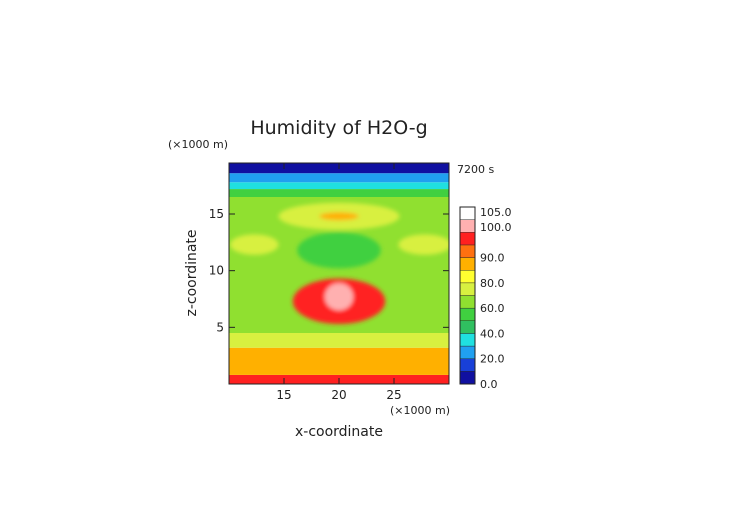  I want to click on colorbar-tick-label: 40.0, so click(492, 333).